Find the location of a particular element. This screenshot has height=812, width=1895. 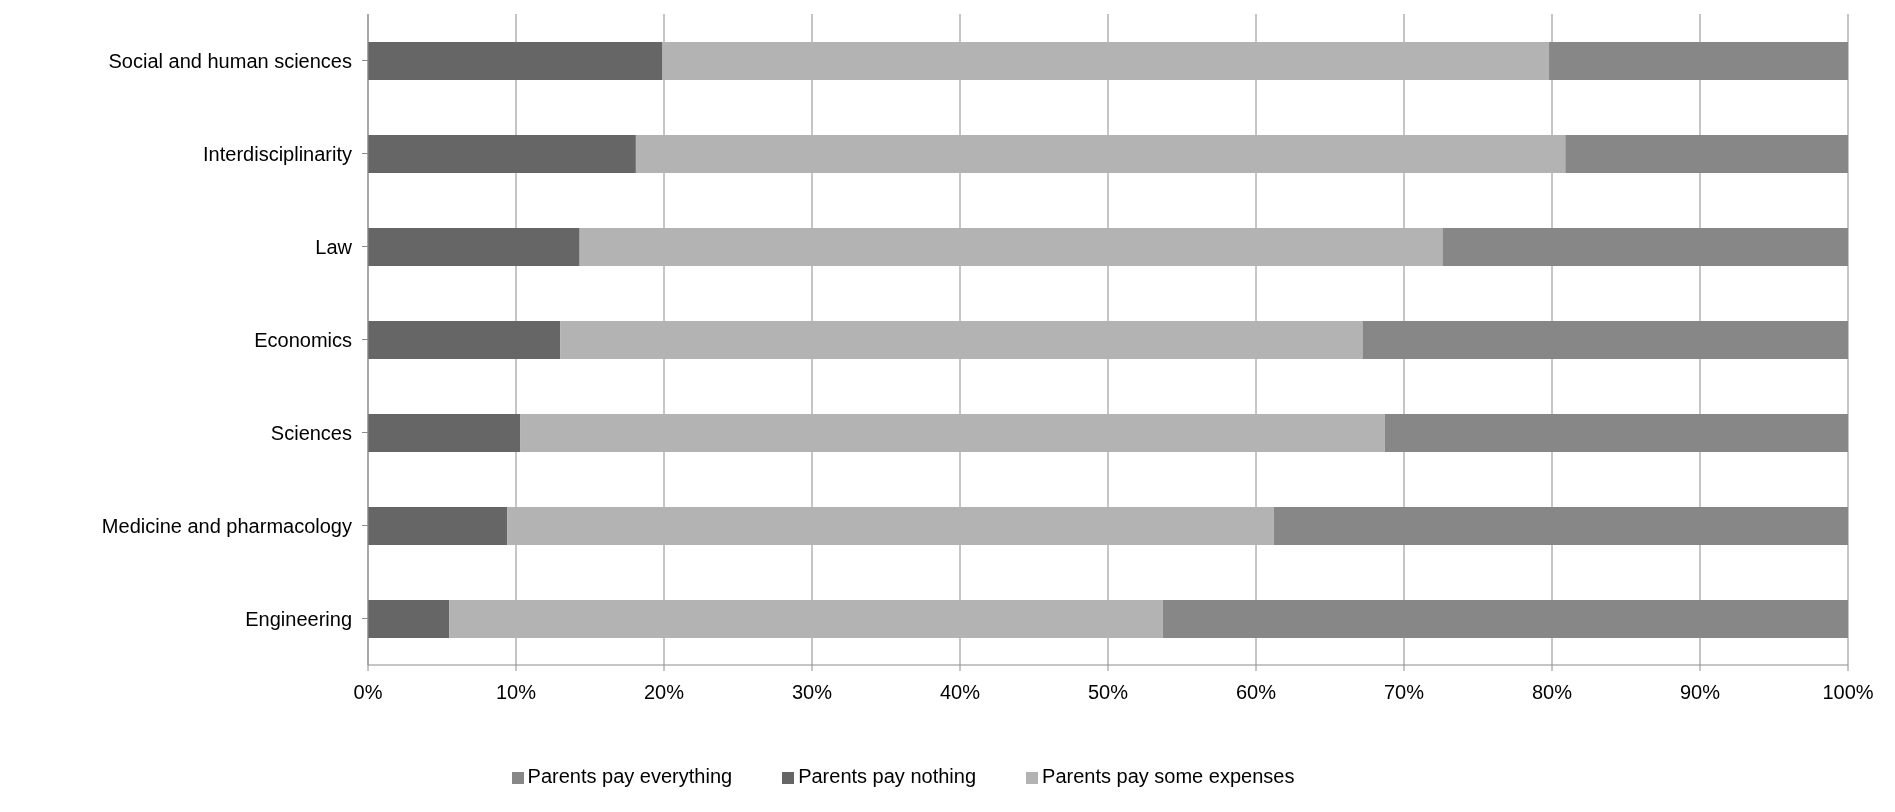

y-tick-label: Engineering is located at coordinates (298, 618).